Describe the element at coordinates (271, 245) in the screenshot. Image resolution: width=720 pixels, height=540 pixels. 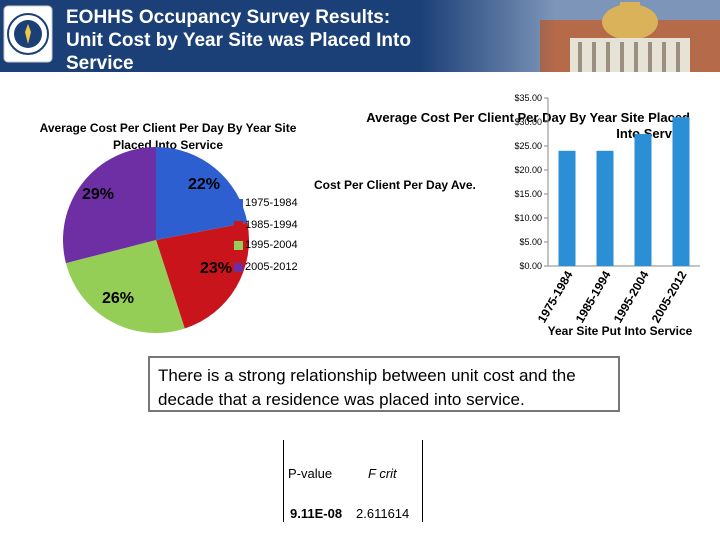
I see `legend-label: 1995-2004` at that location.